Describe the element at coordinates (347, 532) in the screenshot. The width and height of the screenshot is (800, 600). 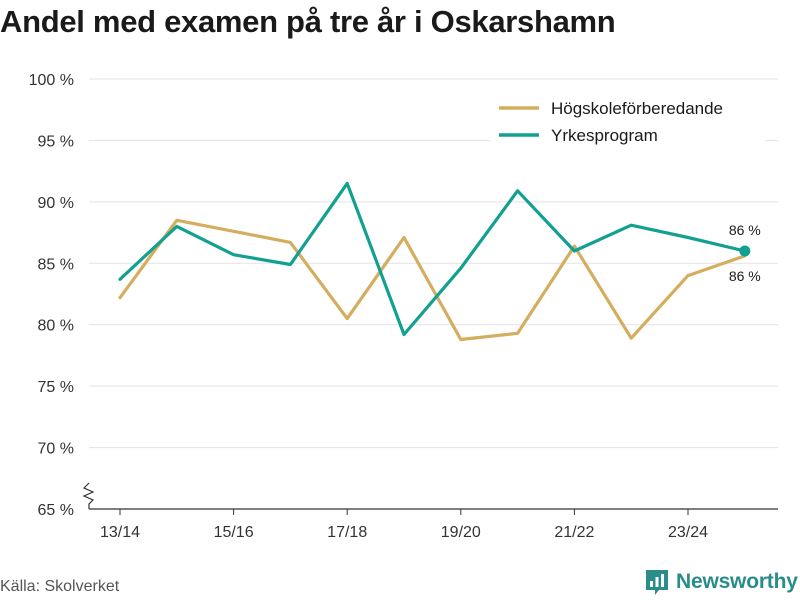
I see `x-tick-label: 17/18` at that location.